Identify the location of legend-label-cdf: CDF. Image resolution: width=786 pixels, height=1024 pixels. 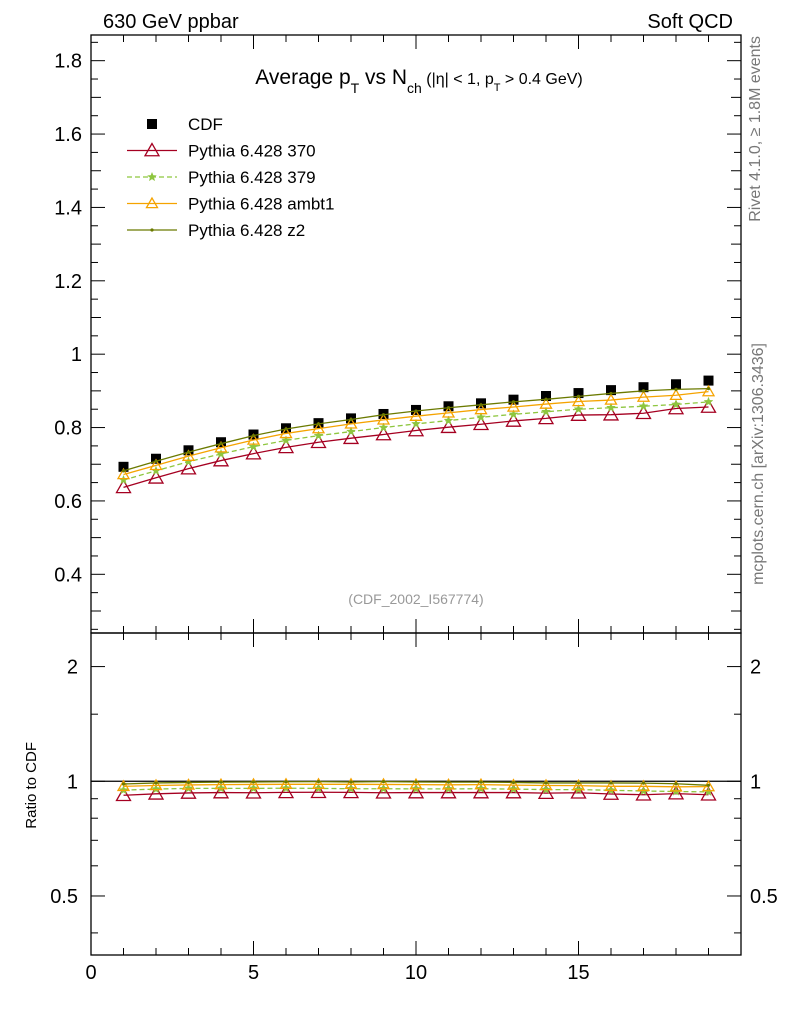
(205, 124).